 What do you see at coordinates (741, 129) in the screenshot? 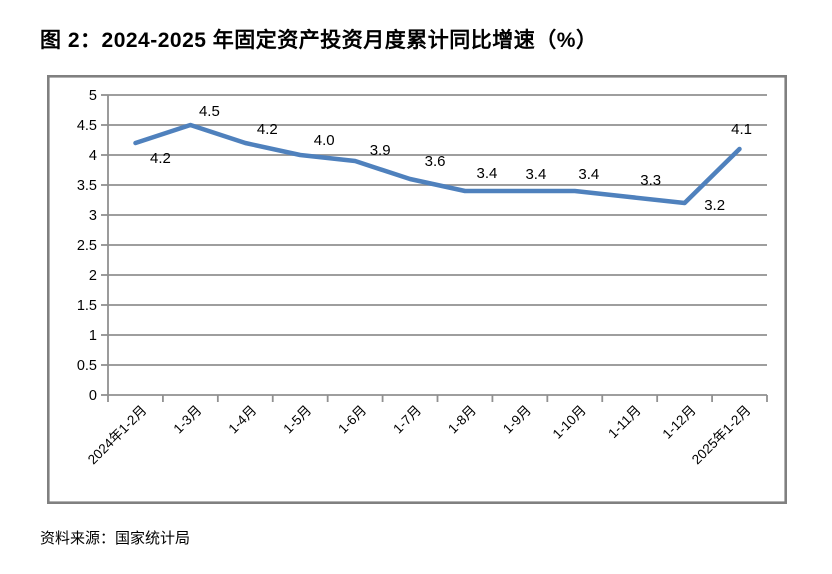
I see `data-label: 4.1` at bounding box center [741, 129].